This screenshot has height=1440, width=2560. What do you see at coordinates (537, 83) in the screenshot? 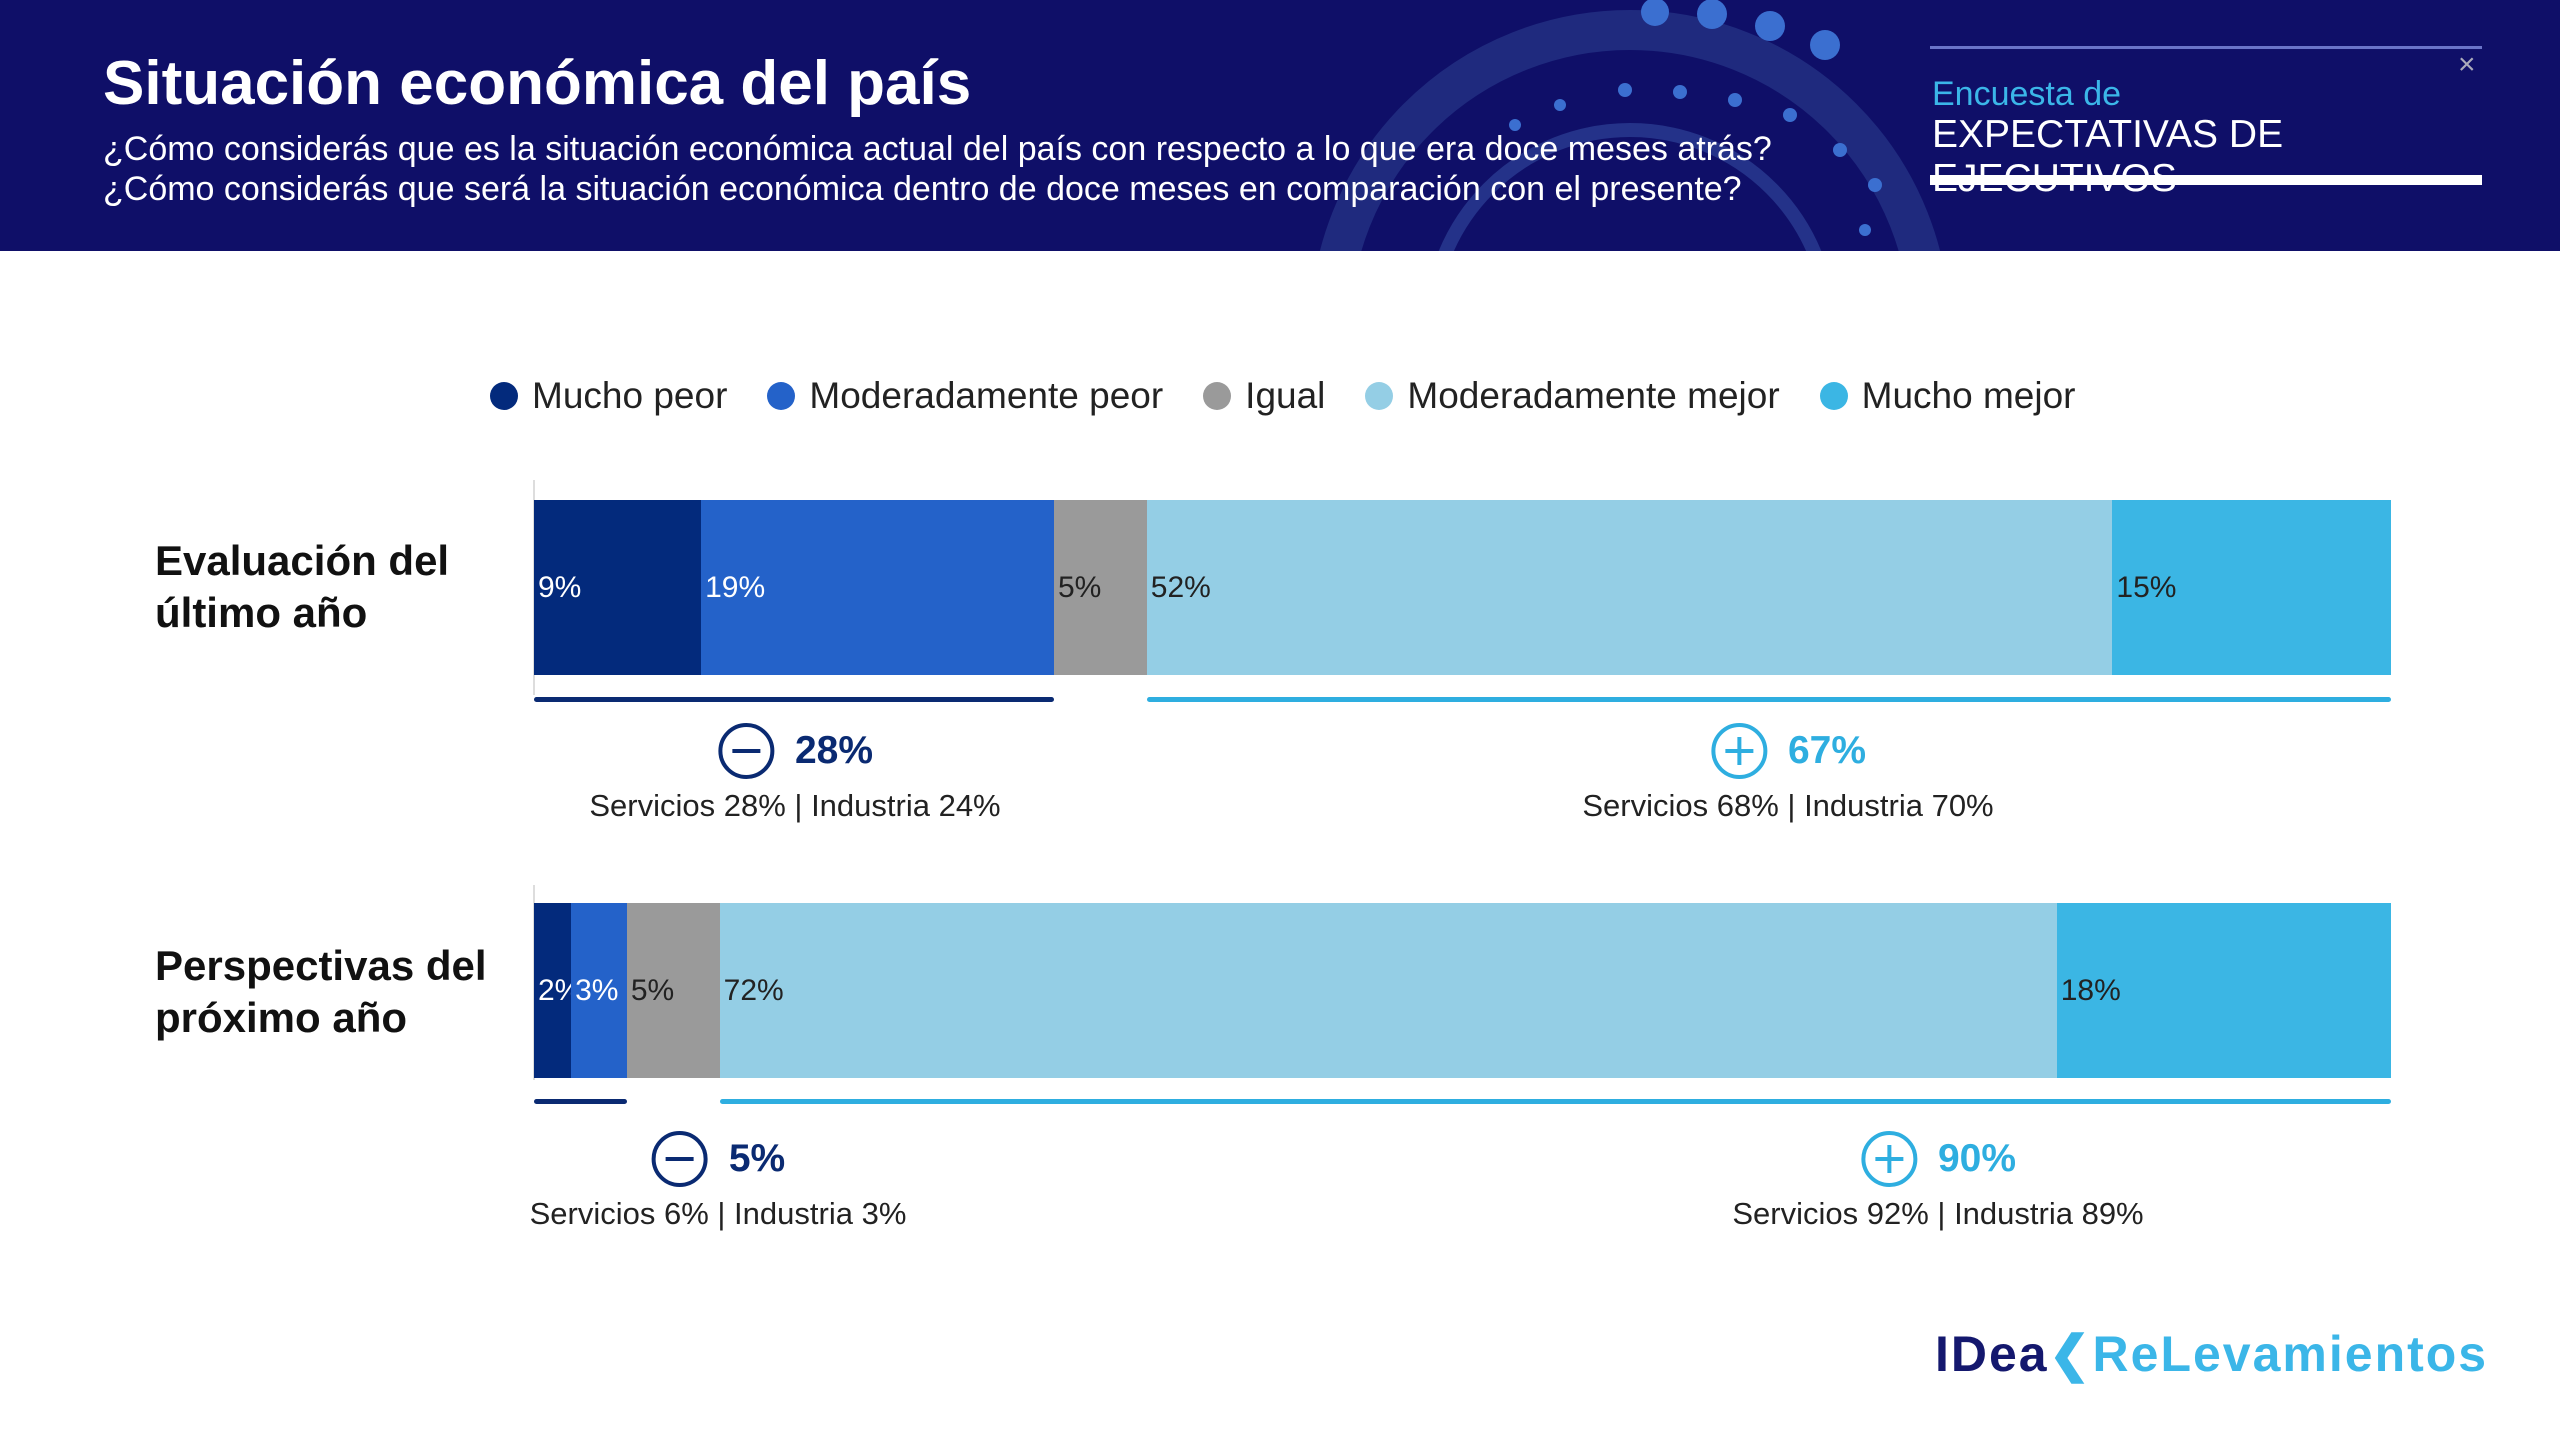
I see `page-title: Situación económica del país` at bounding box center [537, 83].